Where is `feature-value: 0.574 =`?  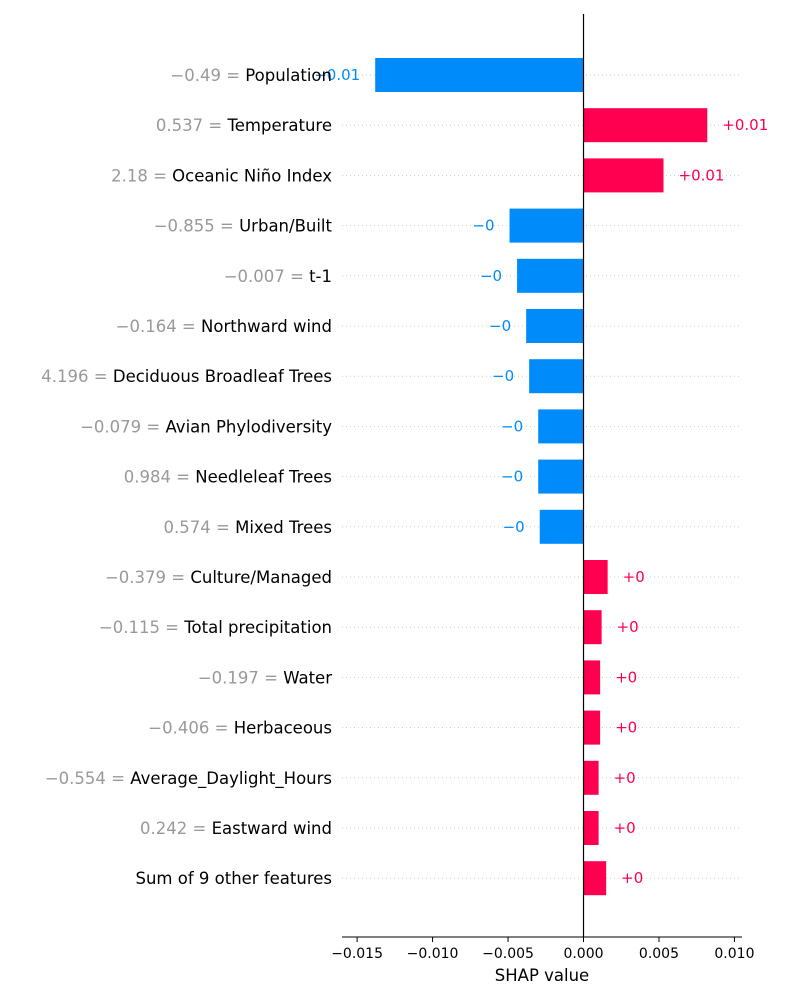
feature-value: 0.574 = is located at coordinates (200, 527).